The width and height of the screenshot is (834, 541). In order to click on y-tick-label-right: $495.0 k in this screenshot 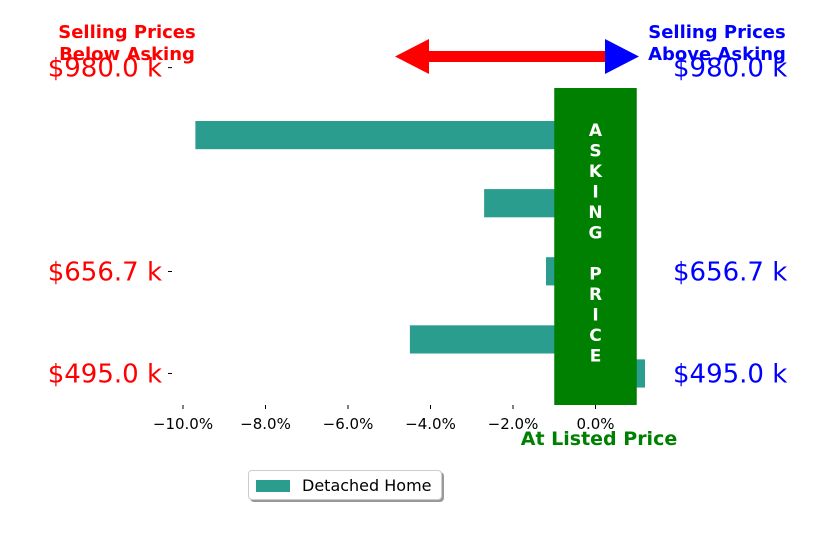, I will do `click(730, 374)`.